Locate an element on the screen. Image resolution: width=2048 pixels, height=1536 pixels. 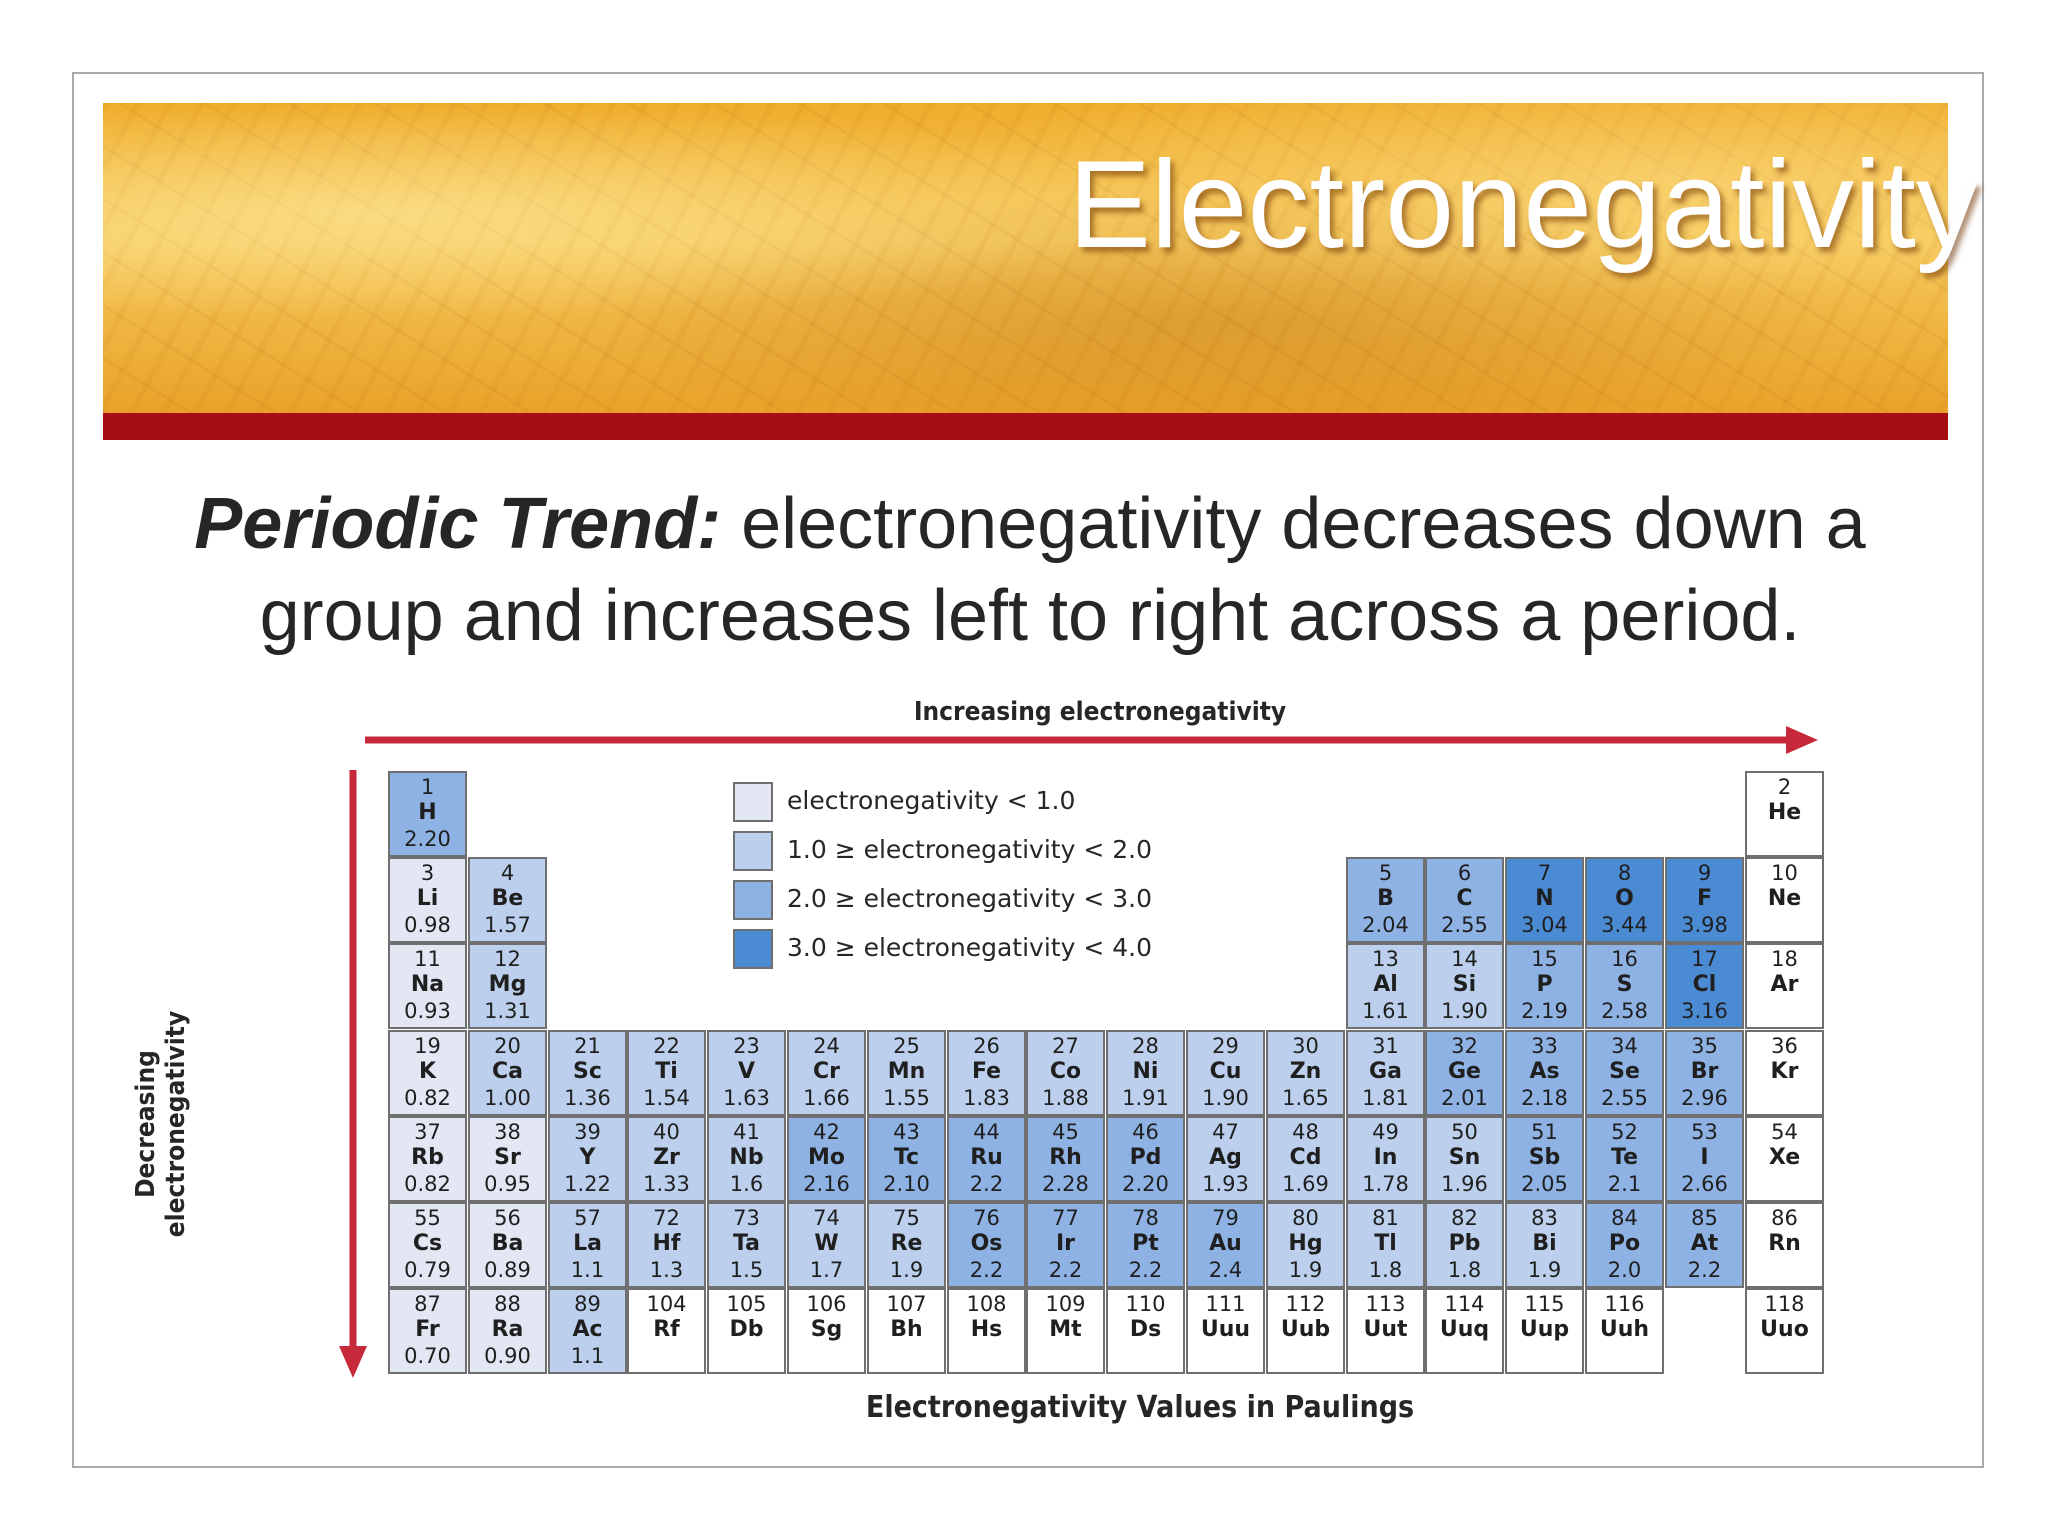
electronegativity-value: 1.8 is located at coordinates (1385, 1270).